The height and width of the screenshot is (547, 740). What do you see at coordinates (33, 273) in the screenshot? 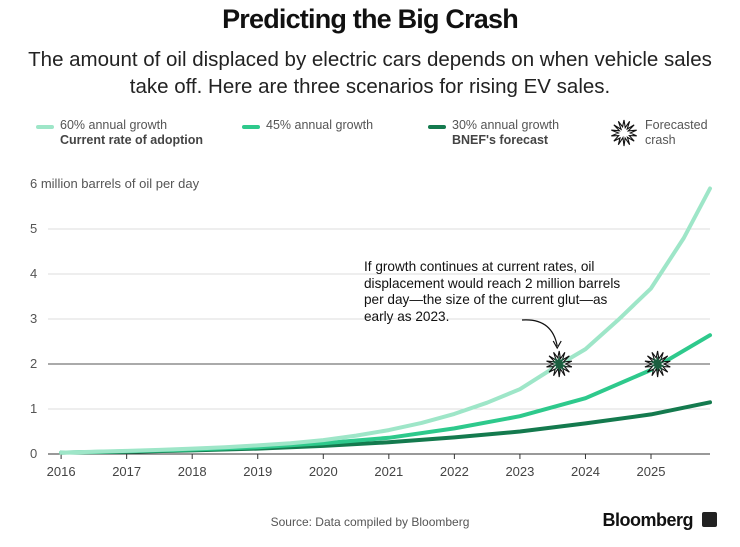
I see `y-tick-label-4: 4` at bounding box center [33, 273].